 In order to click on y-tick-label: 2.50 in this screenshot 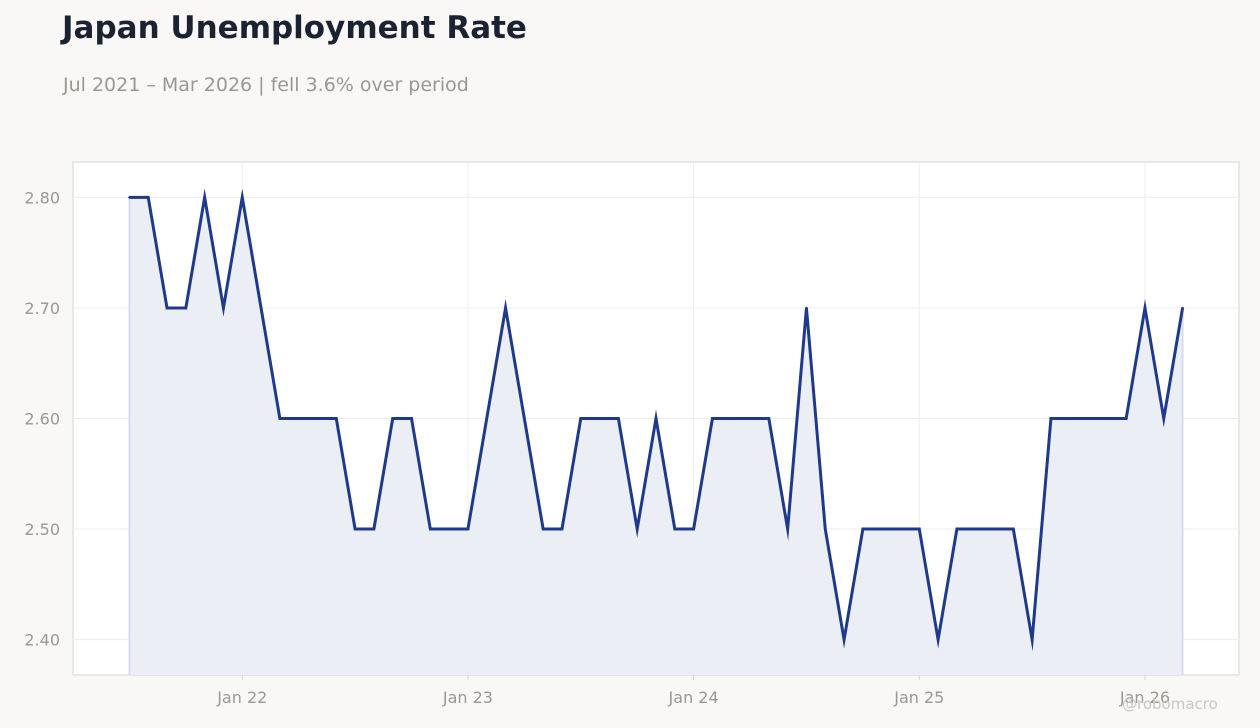, I will do `click(42, 529)`.